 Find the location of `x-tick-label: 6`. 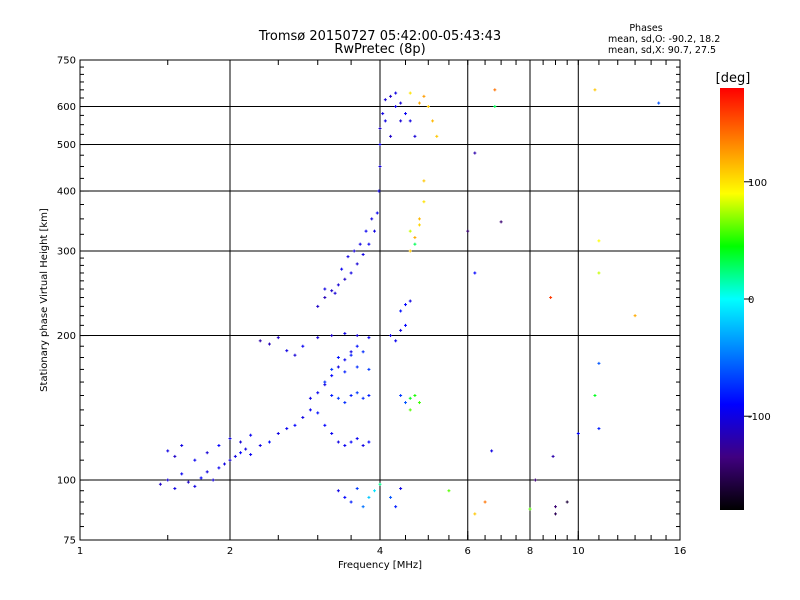

x-tick-label: 6 is located at coordinates (468, 551).